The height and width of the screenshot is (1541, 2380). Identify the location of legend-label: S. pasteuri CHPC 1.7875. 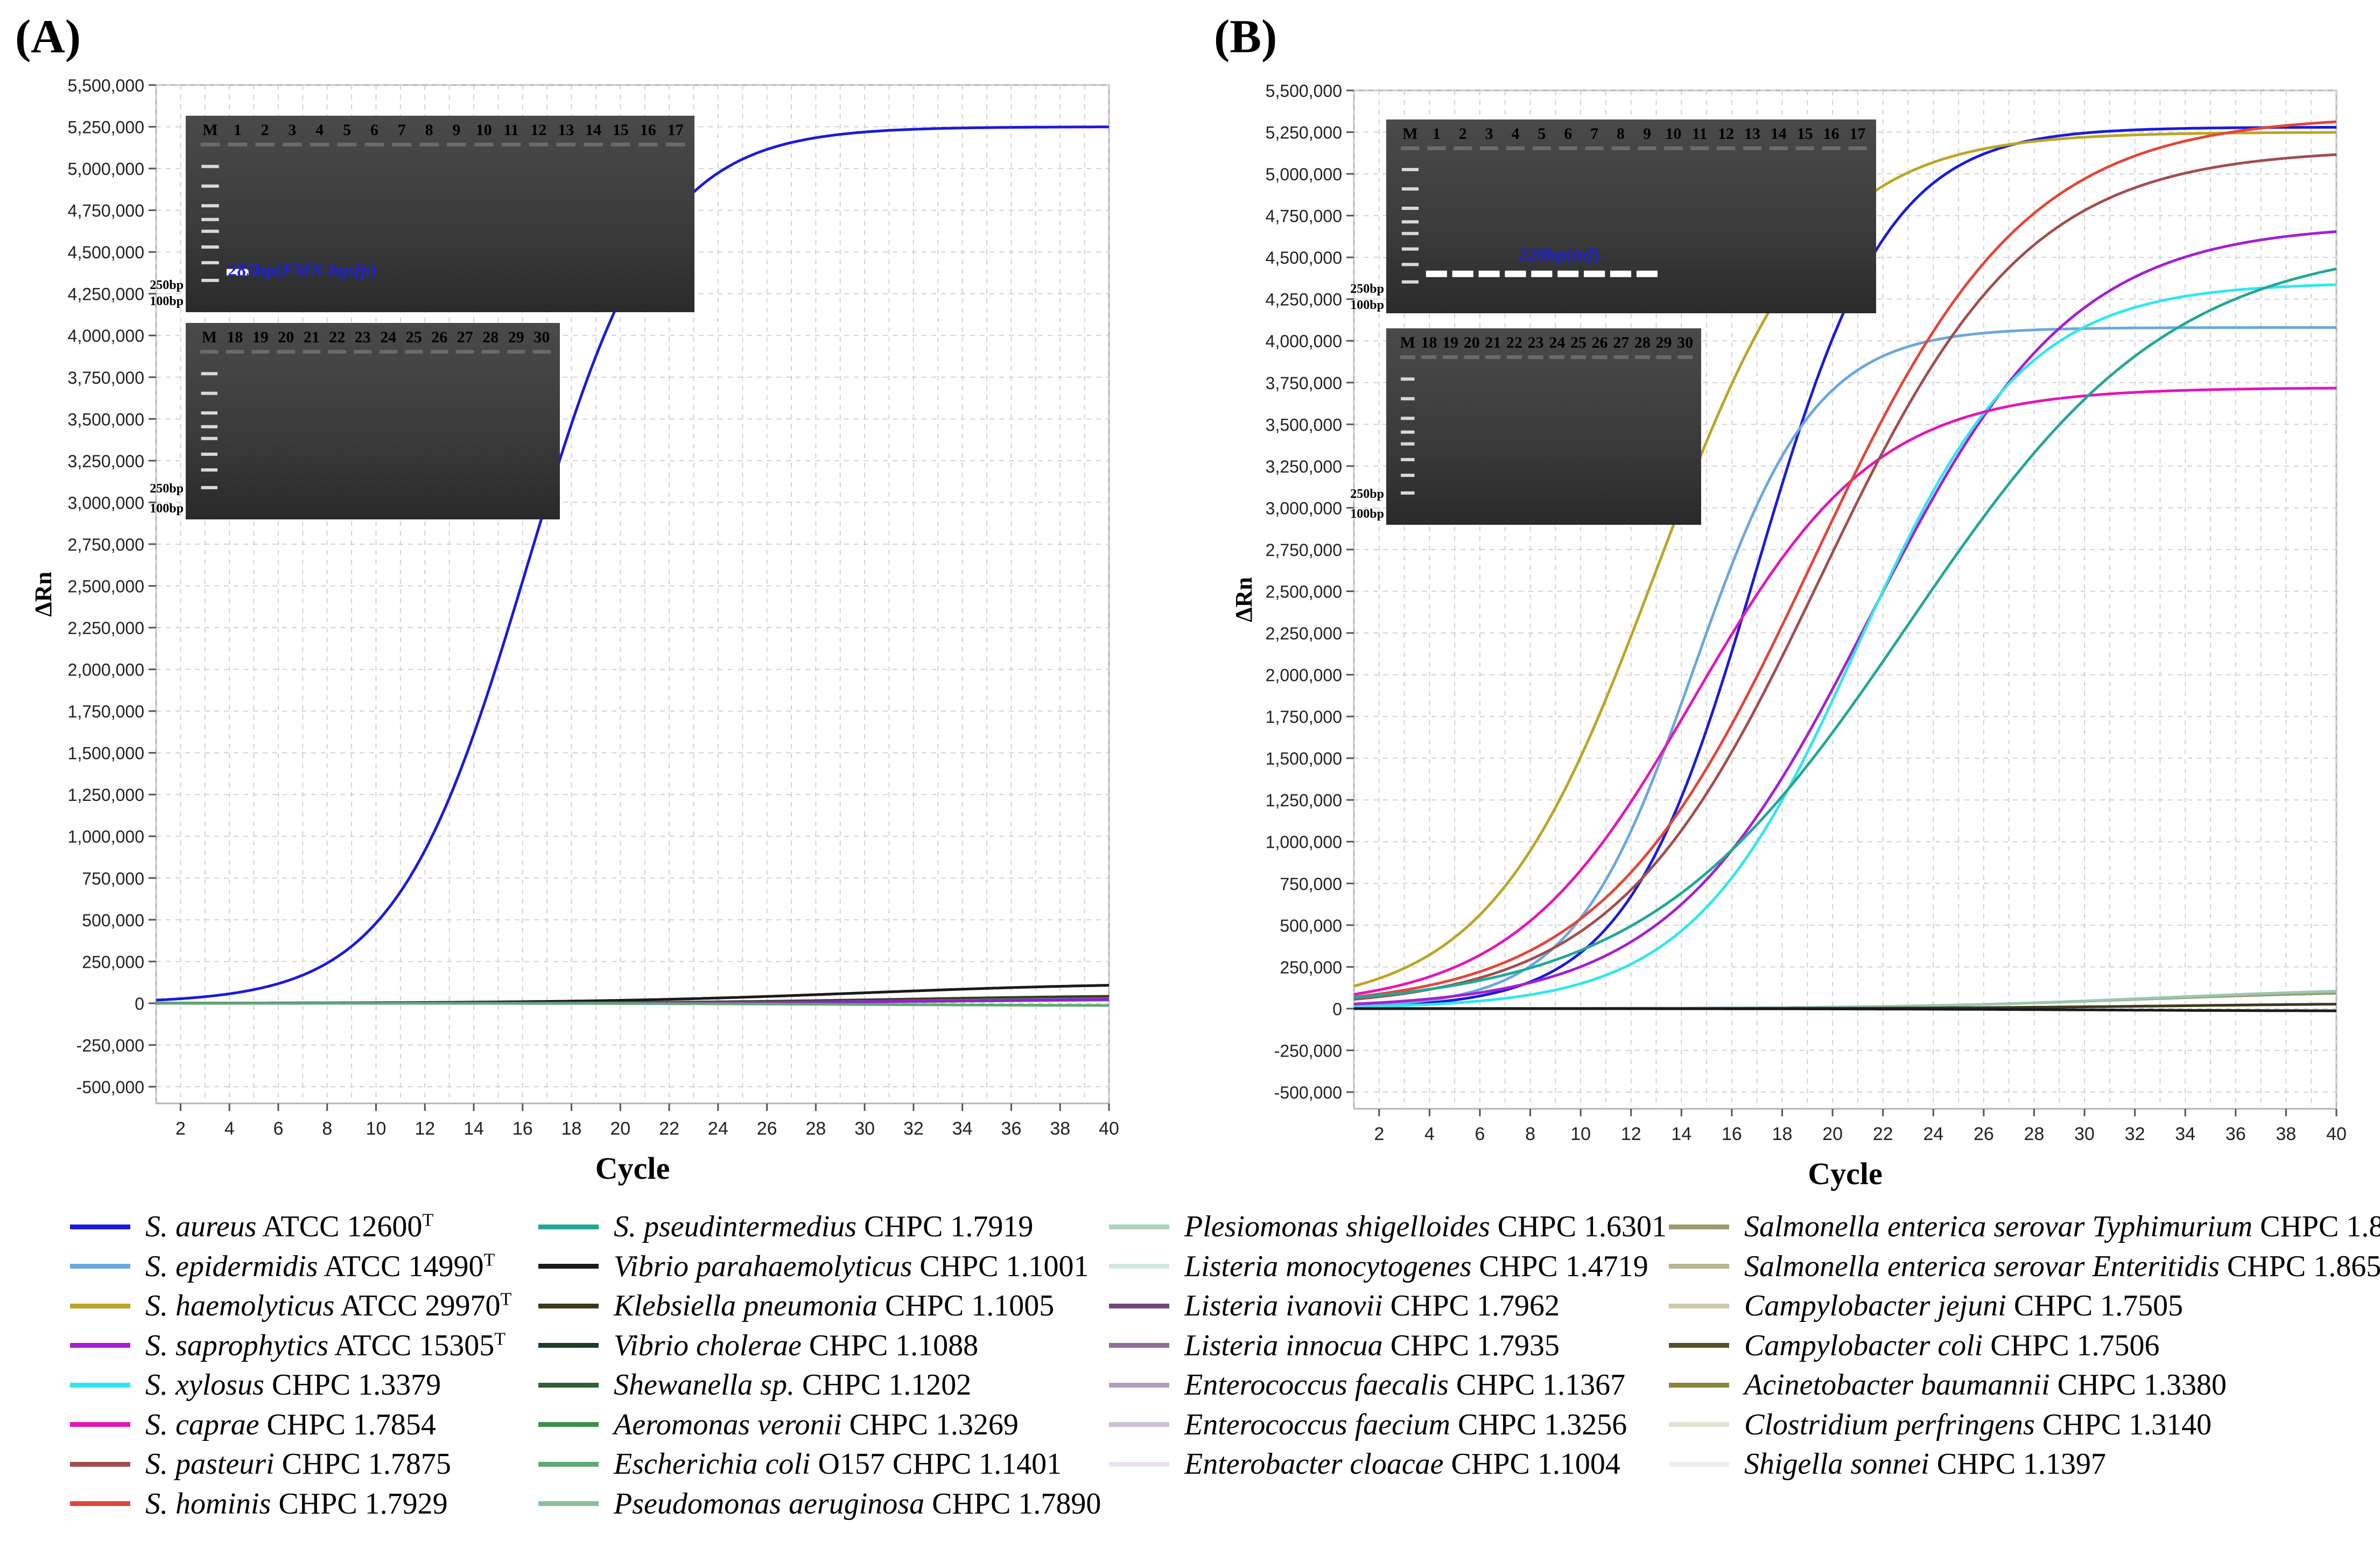
(298, 1464).